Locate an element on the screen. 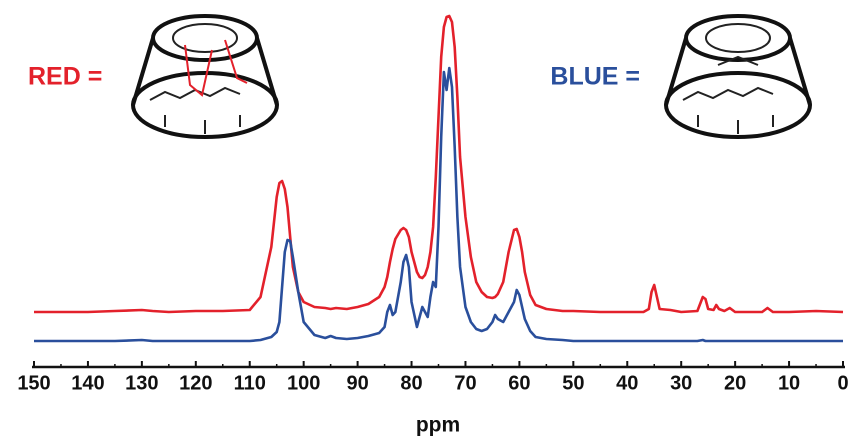 The image size is (850, 441). x-tick-label: 130 is located at coordinates (141, 383).